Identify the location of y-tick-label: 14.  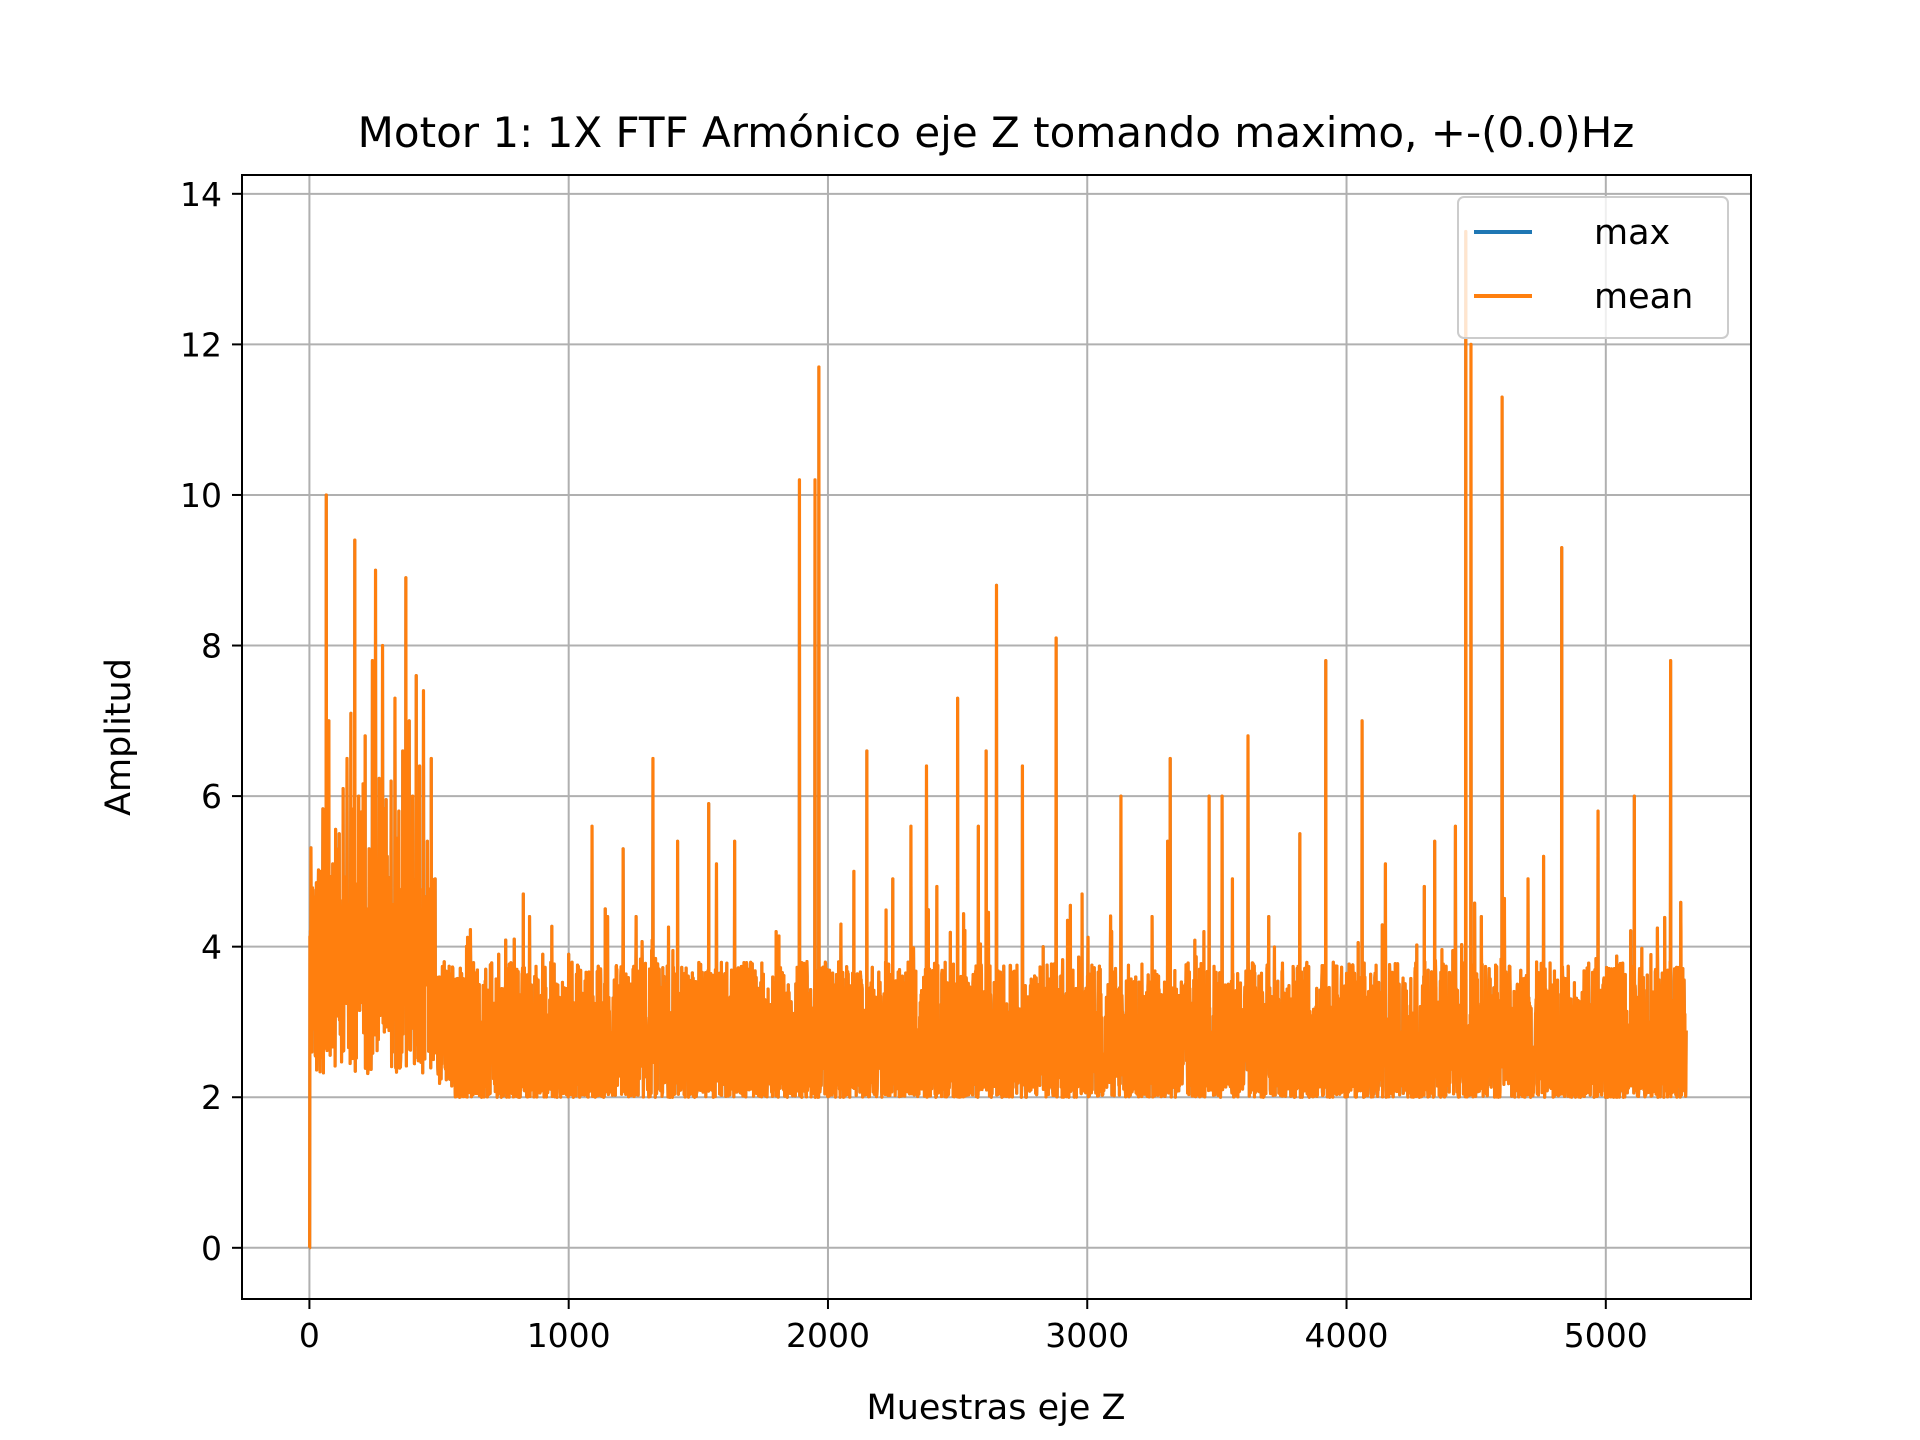
(201, 194).